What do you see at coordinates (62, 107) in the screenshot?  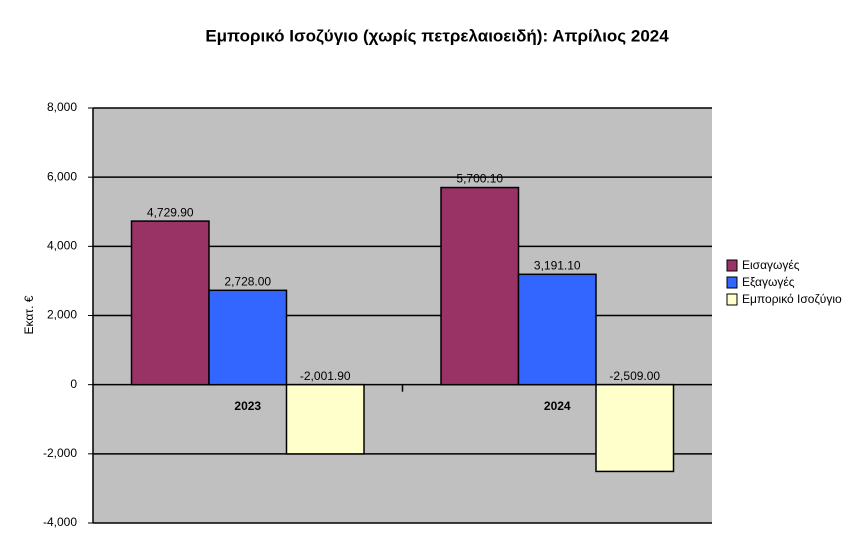 I see `y-tick-label: 8,000` at bounding box center [62, 107].